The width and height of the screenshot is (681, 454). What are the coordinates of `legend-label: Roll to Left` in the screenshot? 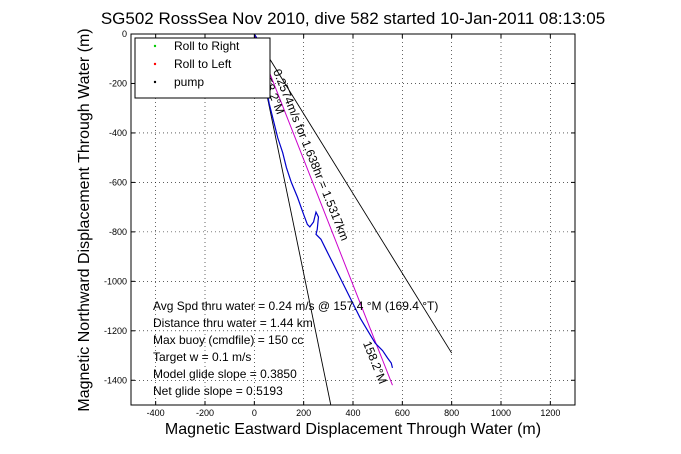 It's located at (203, 64).